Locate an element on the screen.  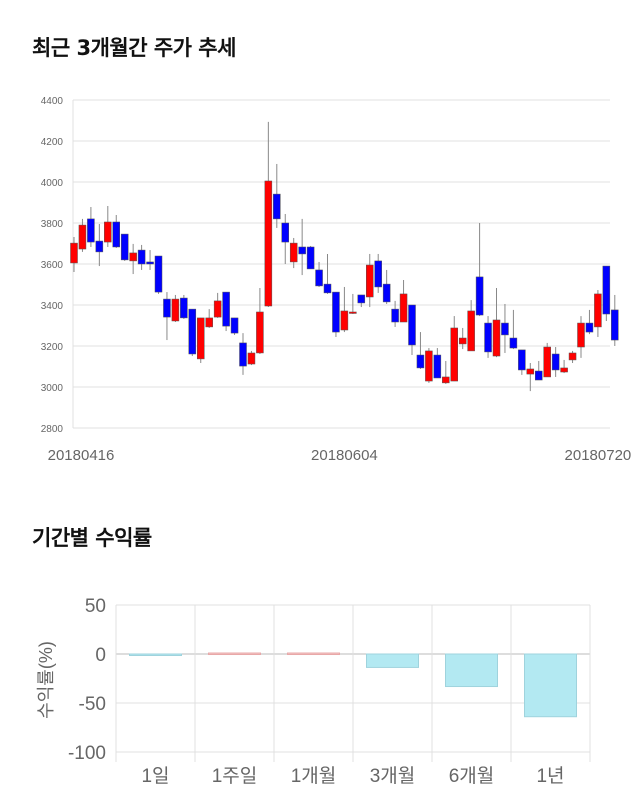
x-tick-label: 6개월 is located at coordinates (472, 776).